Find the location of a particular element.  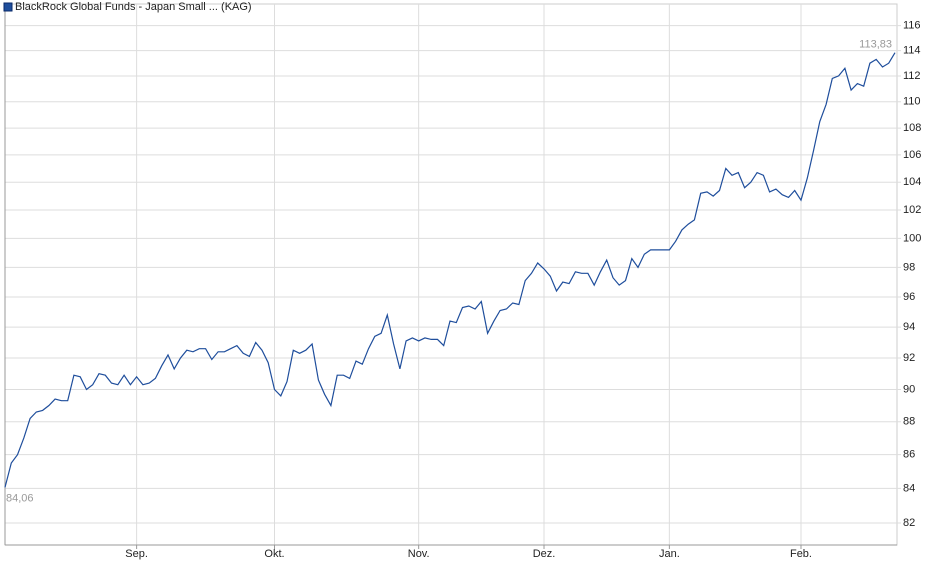

legend-swatch is located at coordinates (8, 7).